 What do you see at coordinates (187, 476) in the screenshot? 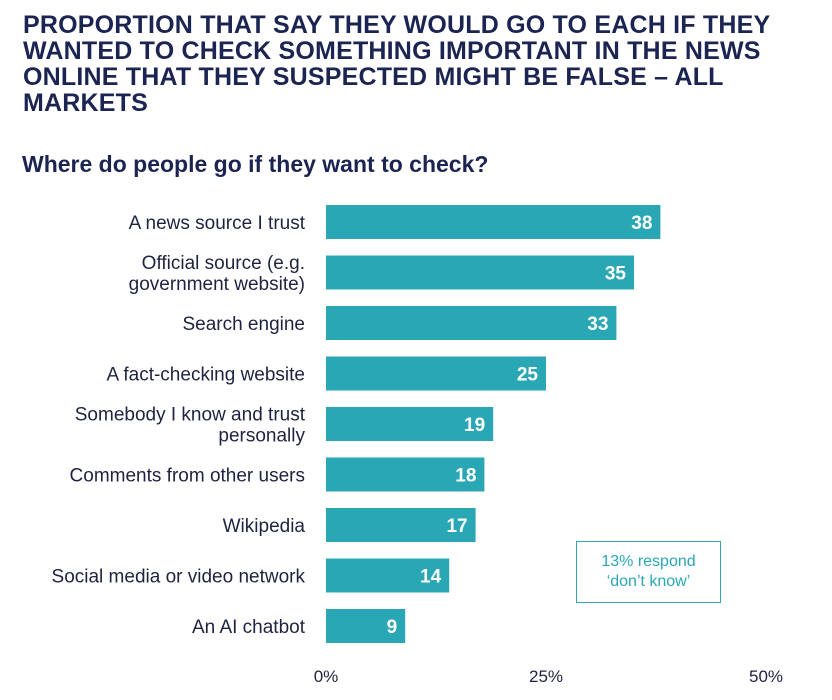
I see `category-label: Comments from other users` at bounding box center [187, 476].